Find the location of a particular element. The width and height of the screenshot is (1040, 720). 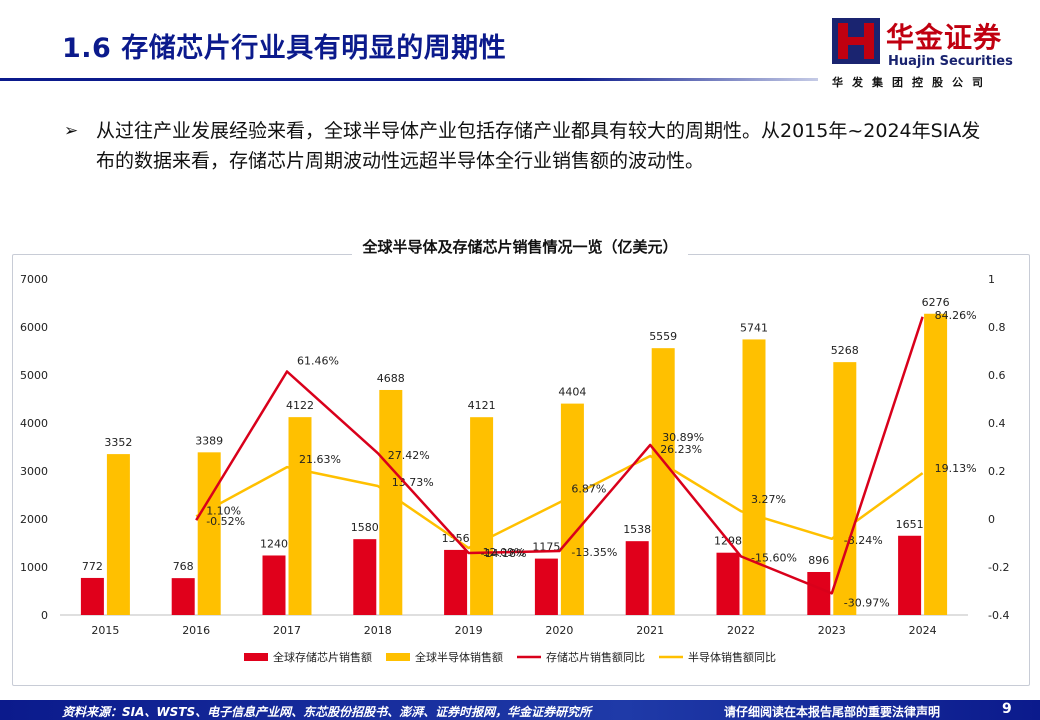

y-right-tick-label: -0.2 is located at coordinates (998, 567).